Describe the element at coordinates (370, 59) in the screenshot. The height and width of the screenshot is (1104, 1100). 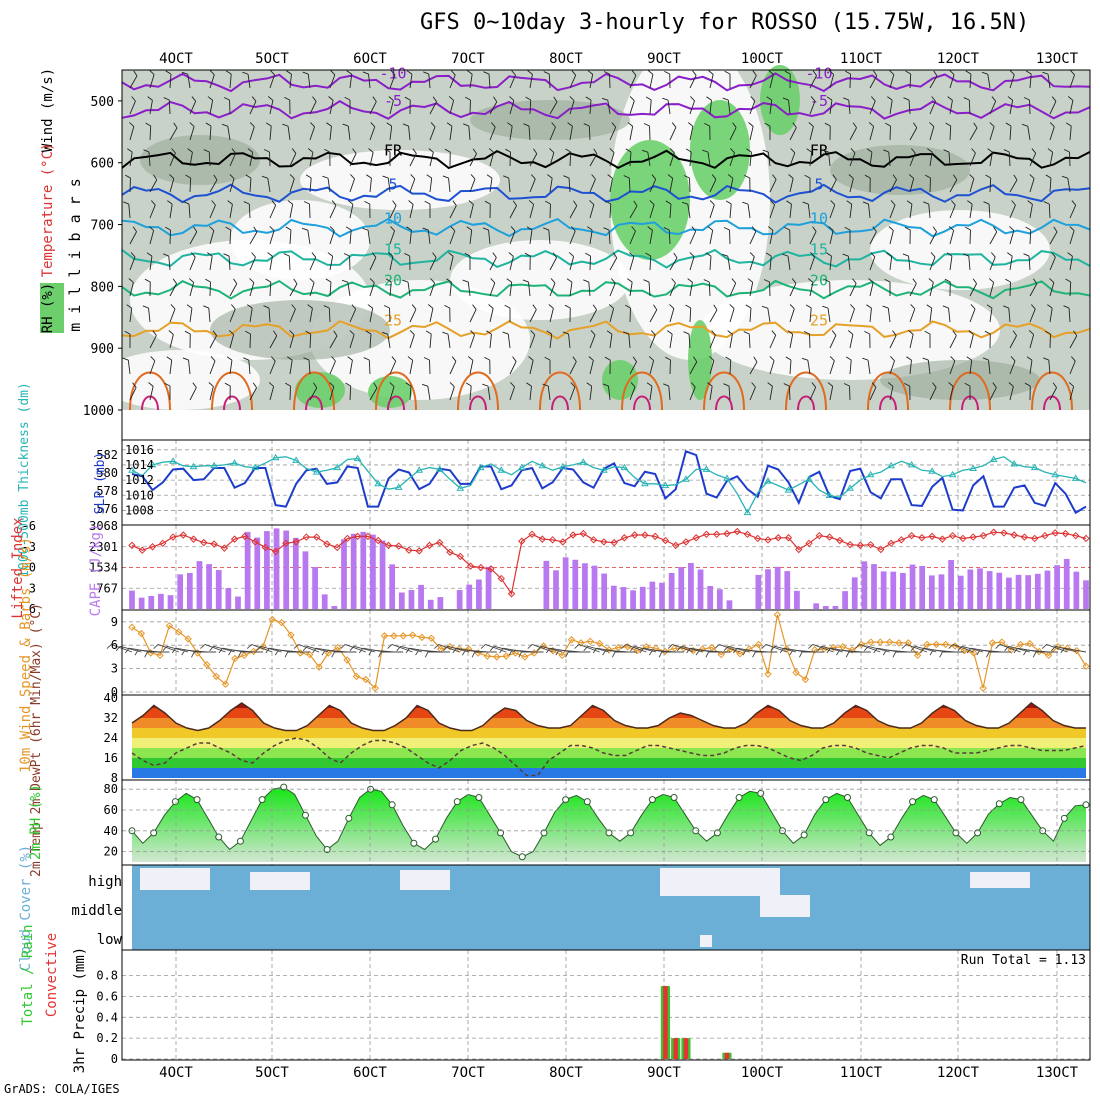
I see `x-tick-label-top: 6OCT` at that location.